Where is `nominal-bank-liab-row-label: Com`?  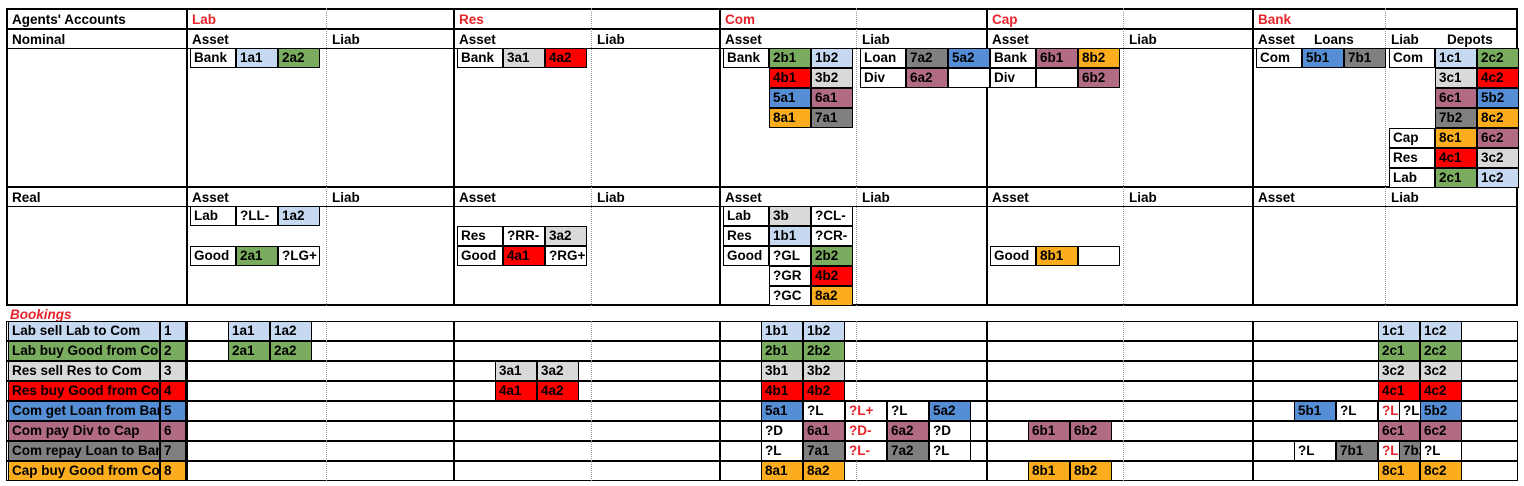
nominal-bank-liab-row-label: Com is located at coordinates (1412, 58).